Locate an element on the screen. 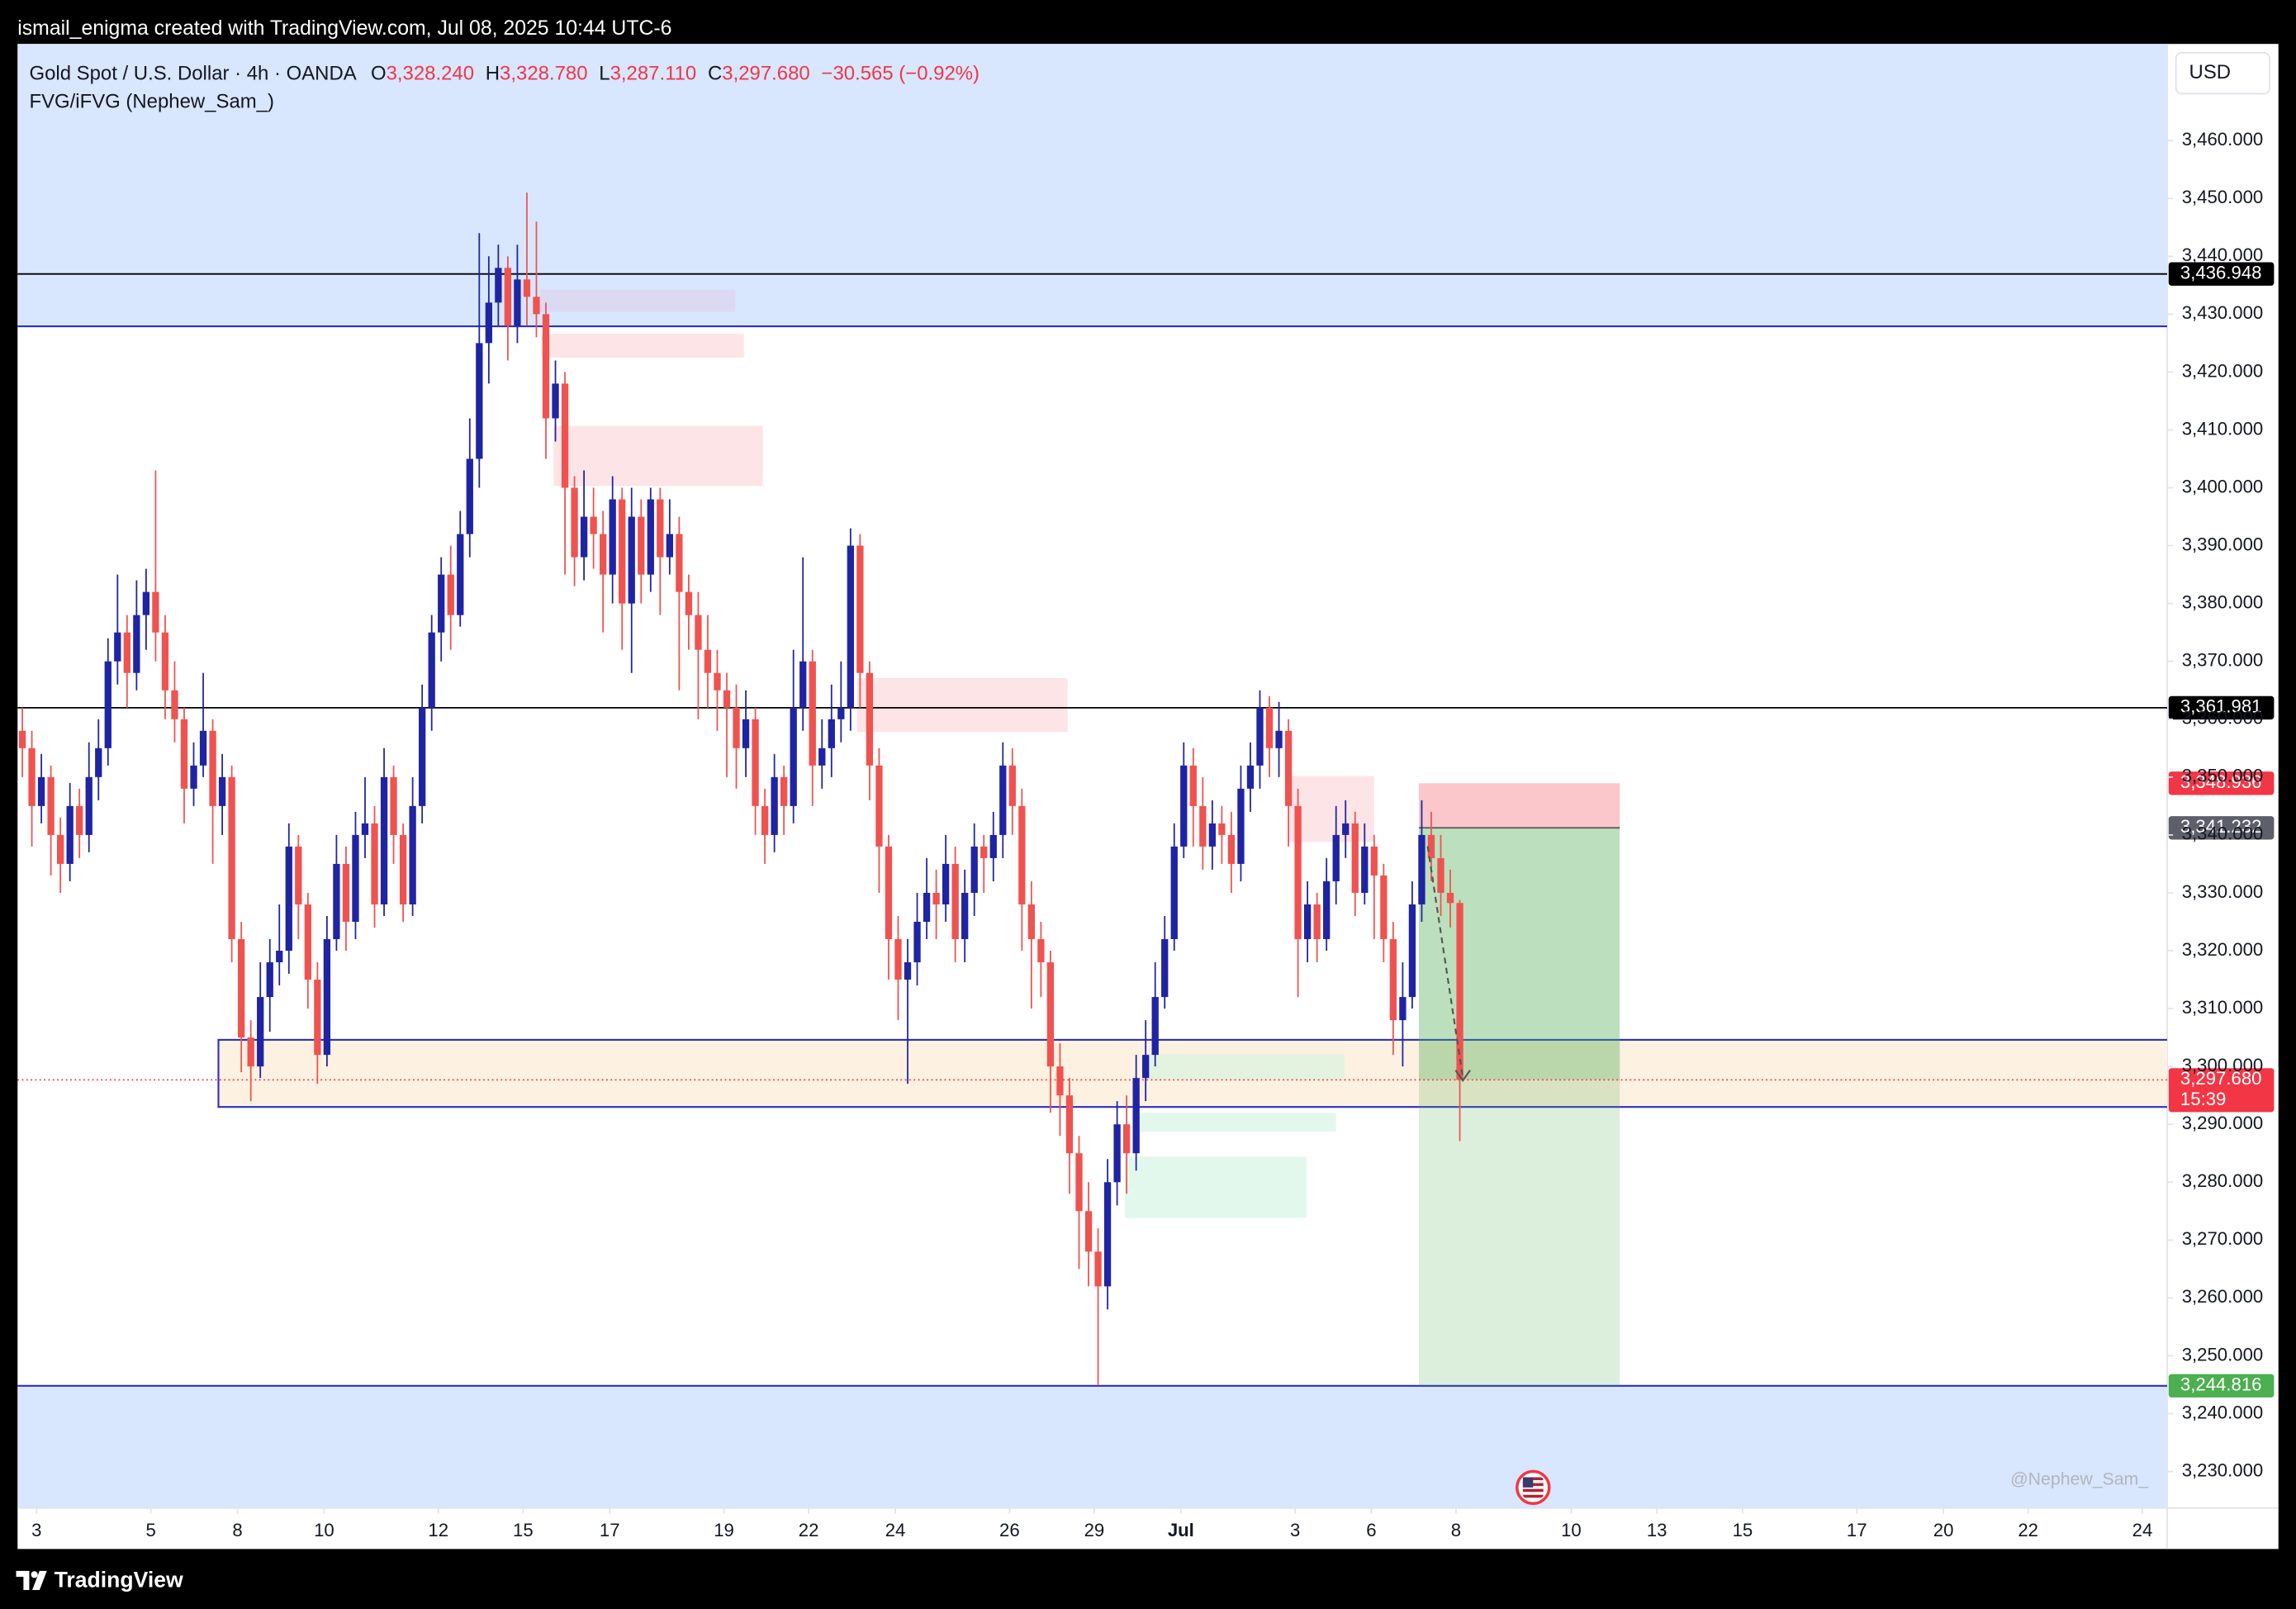  ohlc-value: 3,287.110 is located at coordinates (653, 74).